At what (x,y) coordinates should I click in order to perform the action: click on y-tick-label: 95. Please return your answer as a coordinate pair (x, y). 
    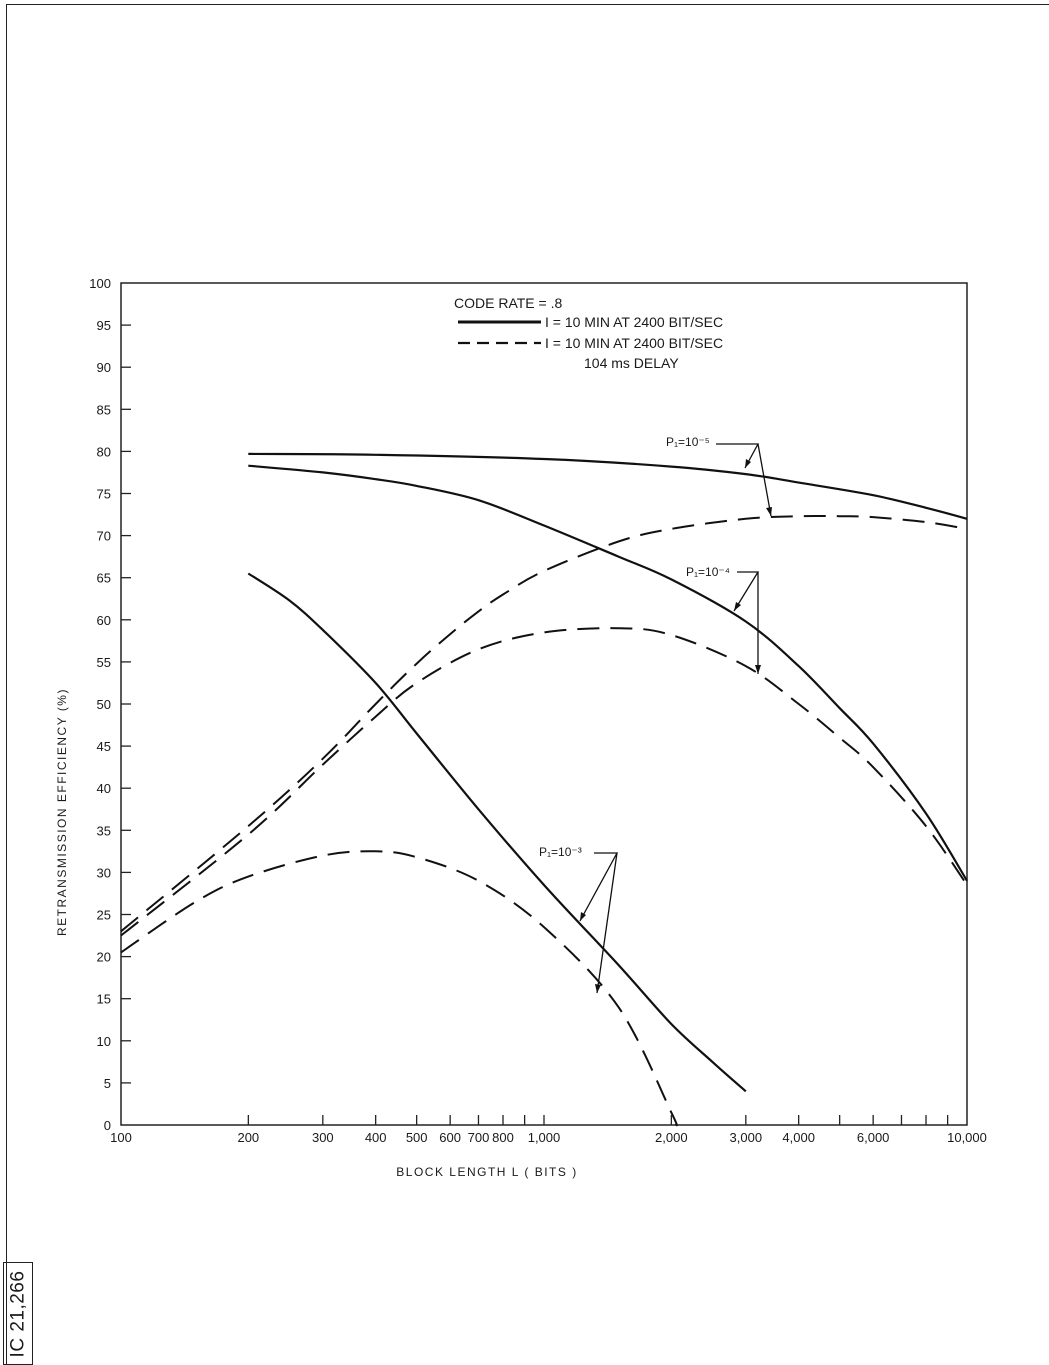
    Looking at the image, I should click on (104, 325).